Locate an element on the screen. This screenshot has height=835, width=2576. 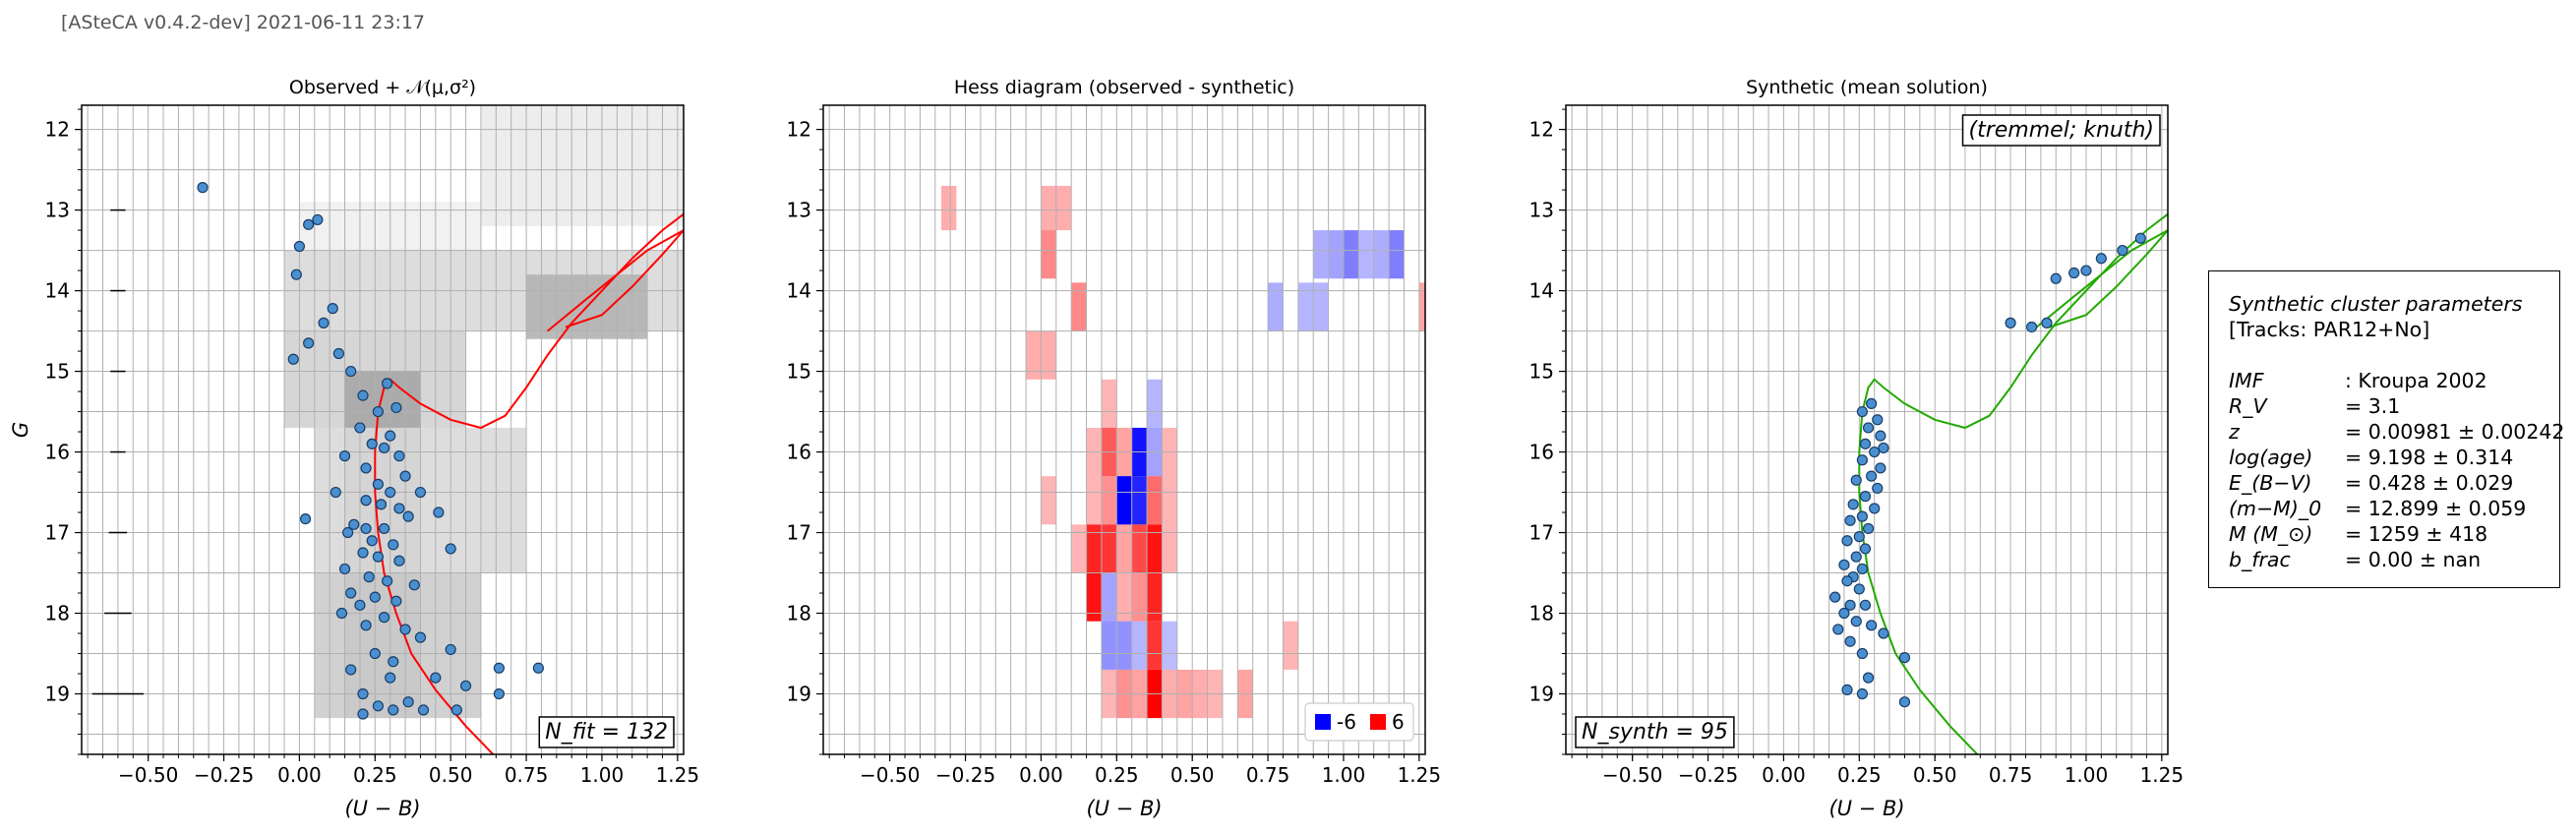
y-tick-label: 14 is located at coordinates (57, 291).